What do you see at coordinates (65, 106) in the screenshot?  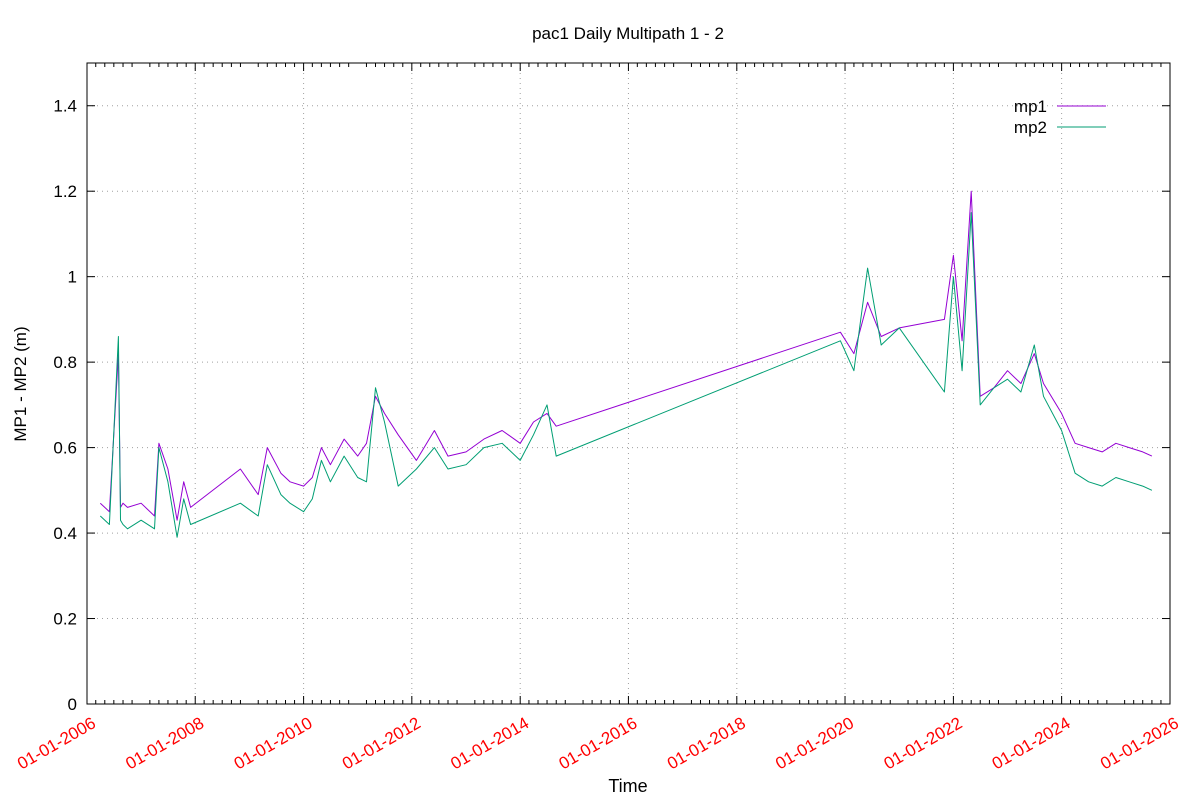 I see `y-tick-label: 1.4` at bounding box center [65, 106].